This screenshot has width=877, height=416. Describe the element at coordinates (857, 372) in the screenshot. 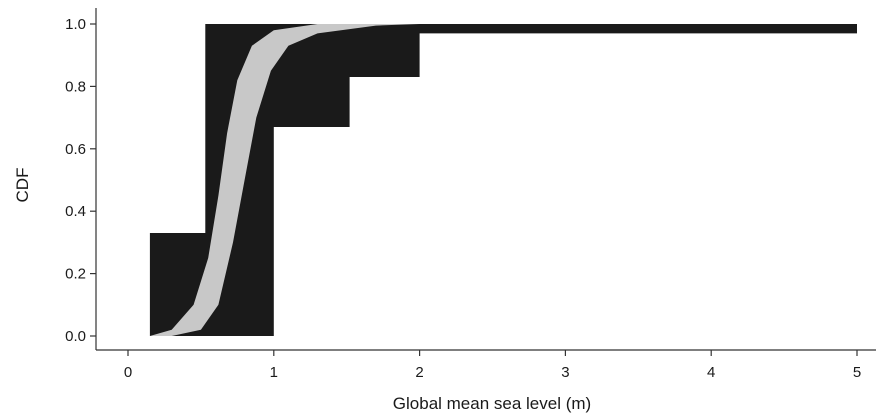

I see `x-tick-label: 5` at that location.